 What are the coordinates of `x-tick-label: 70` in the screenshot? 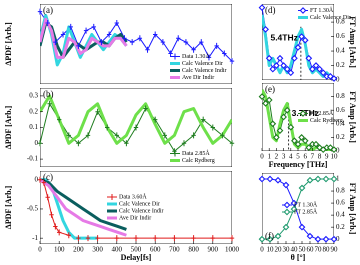 It's located at (319, 250).